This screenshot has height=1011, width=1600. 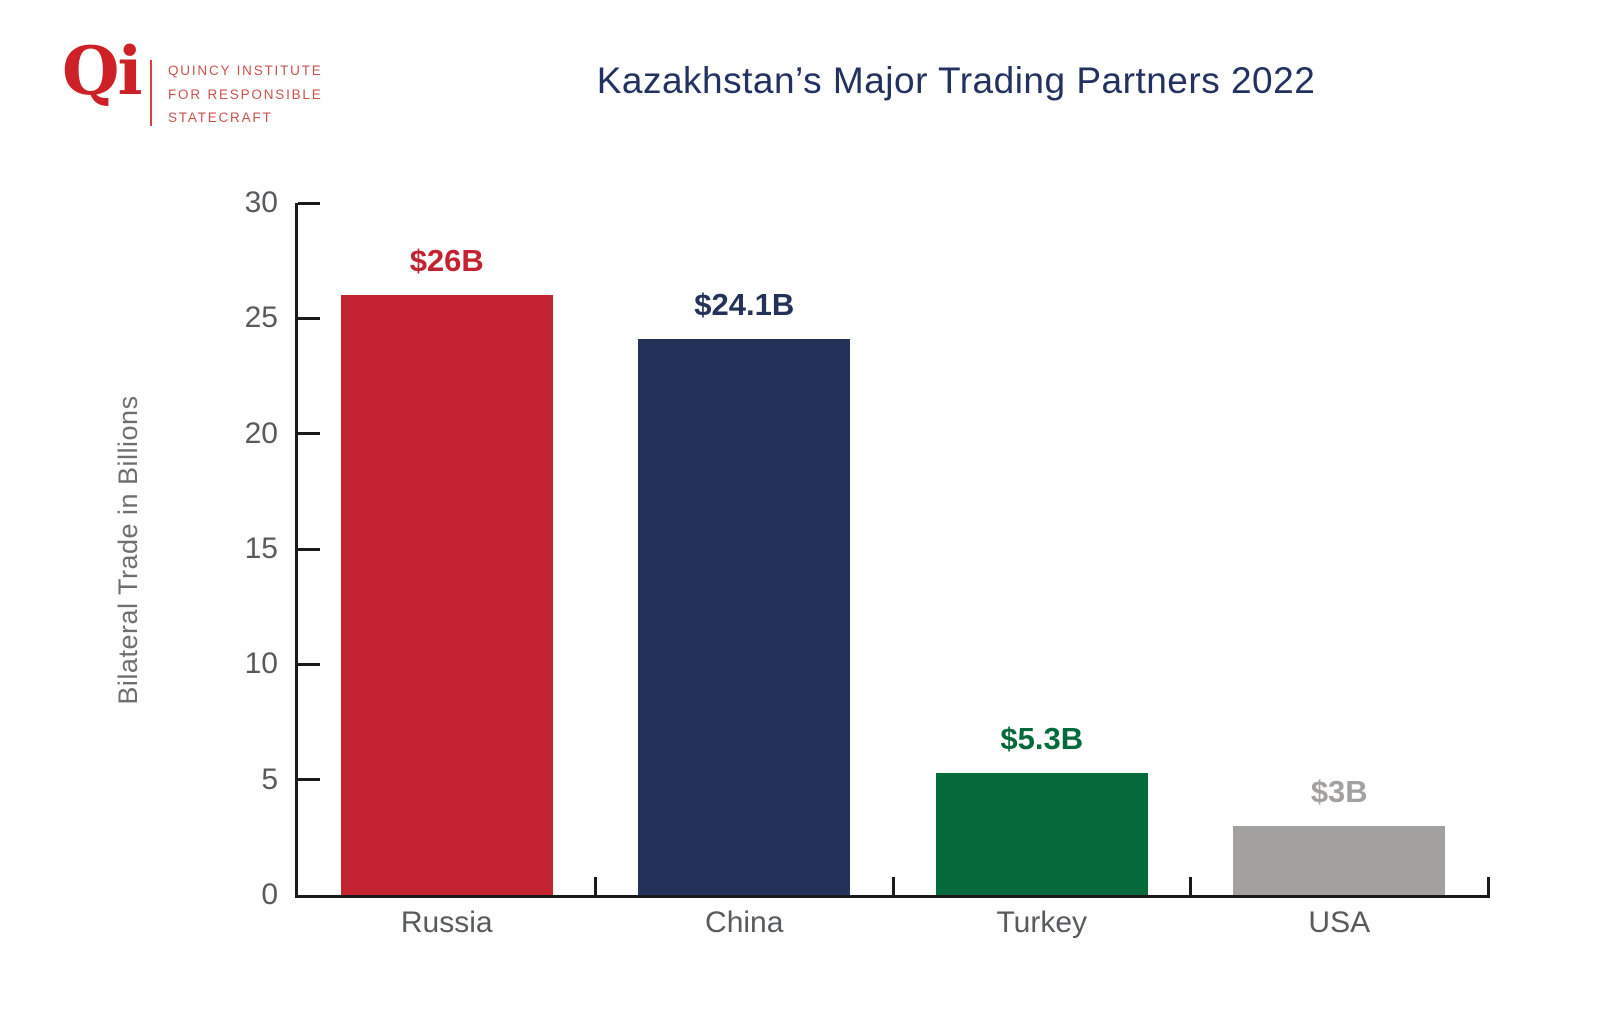 I want to click on category-label: Russia, so click(x=446, y=922).